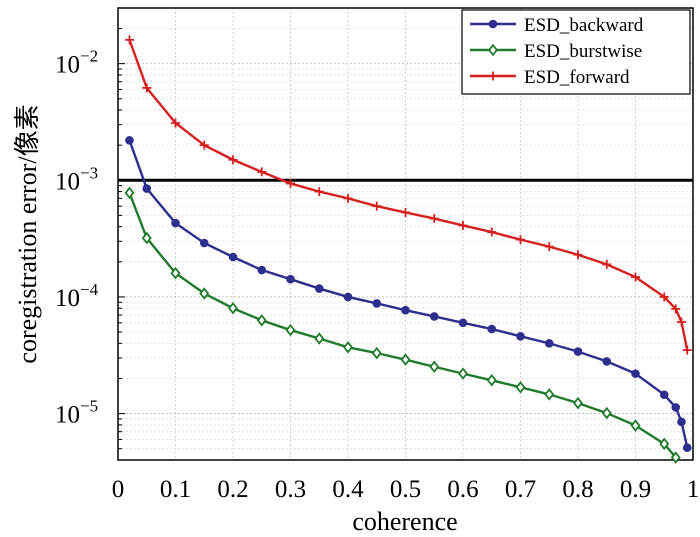  I want to click on x-tick-label: 0, so click(118, 489).